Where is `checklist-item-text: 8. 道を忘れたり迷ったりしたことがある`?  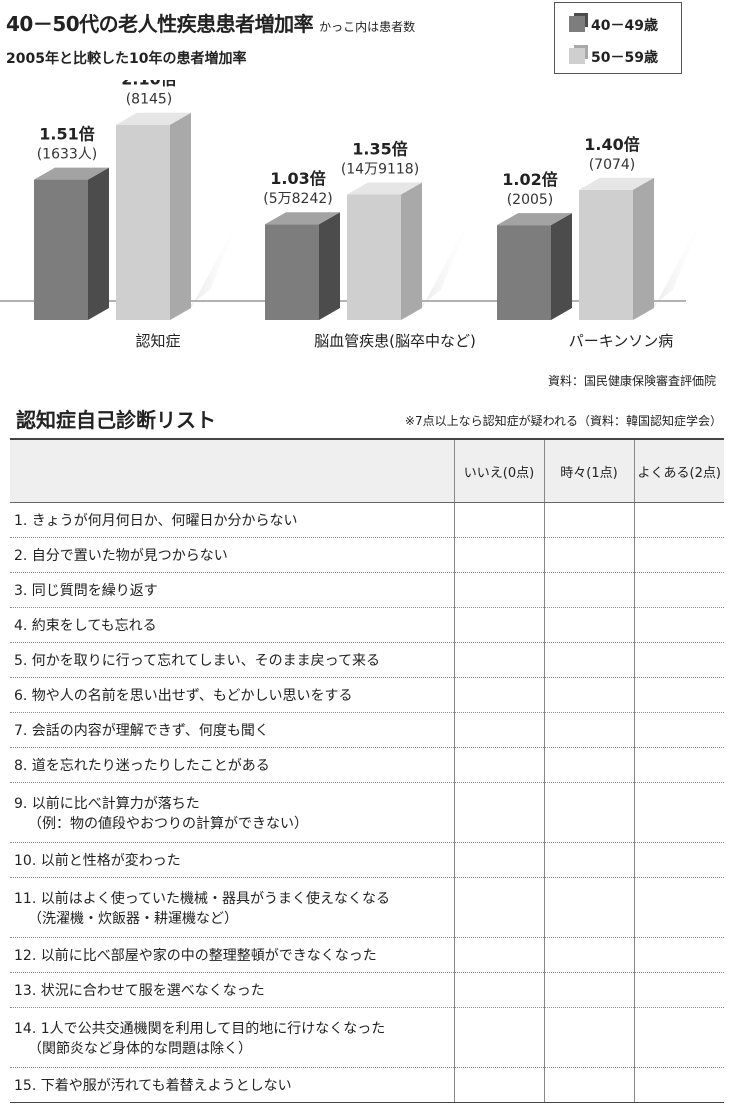 checklist-item-text: 8. 道を忘れたり迷ったりしたことがある is located at coordinates (232, 765).